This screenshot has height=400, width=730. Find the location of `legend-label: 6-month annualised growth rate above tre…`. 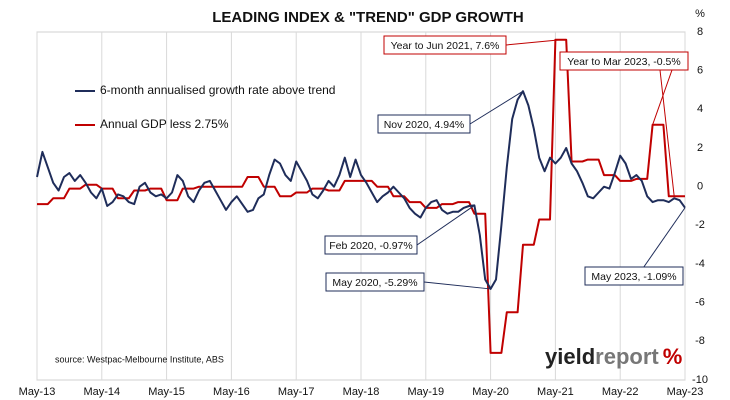

legend-label: 6-month annualised growth rate above tre… is located at coordinates (217, 90).